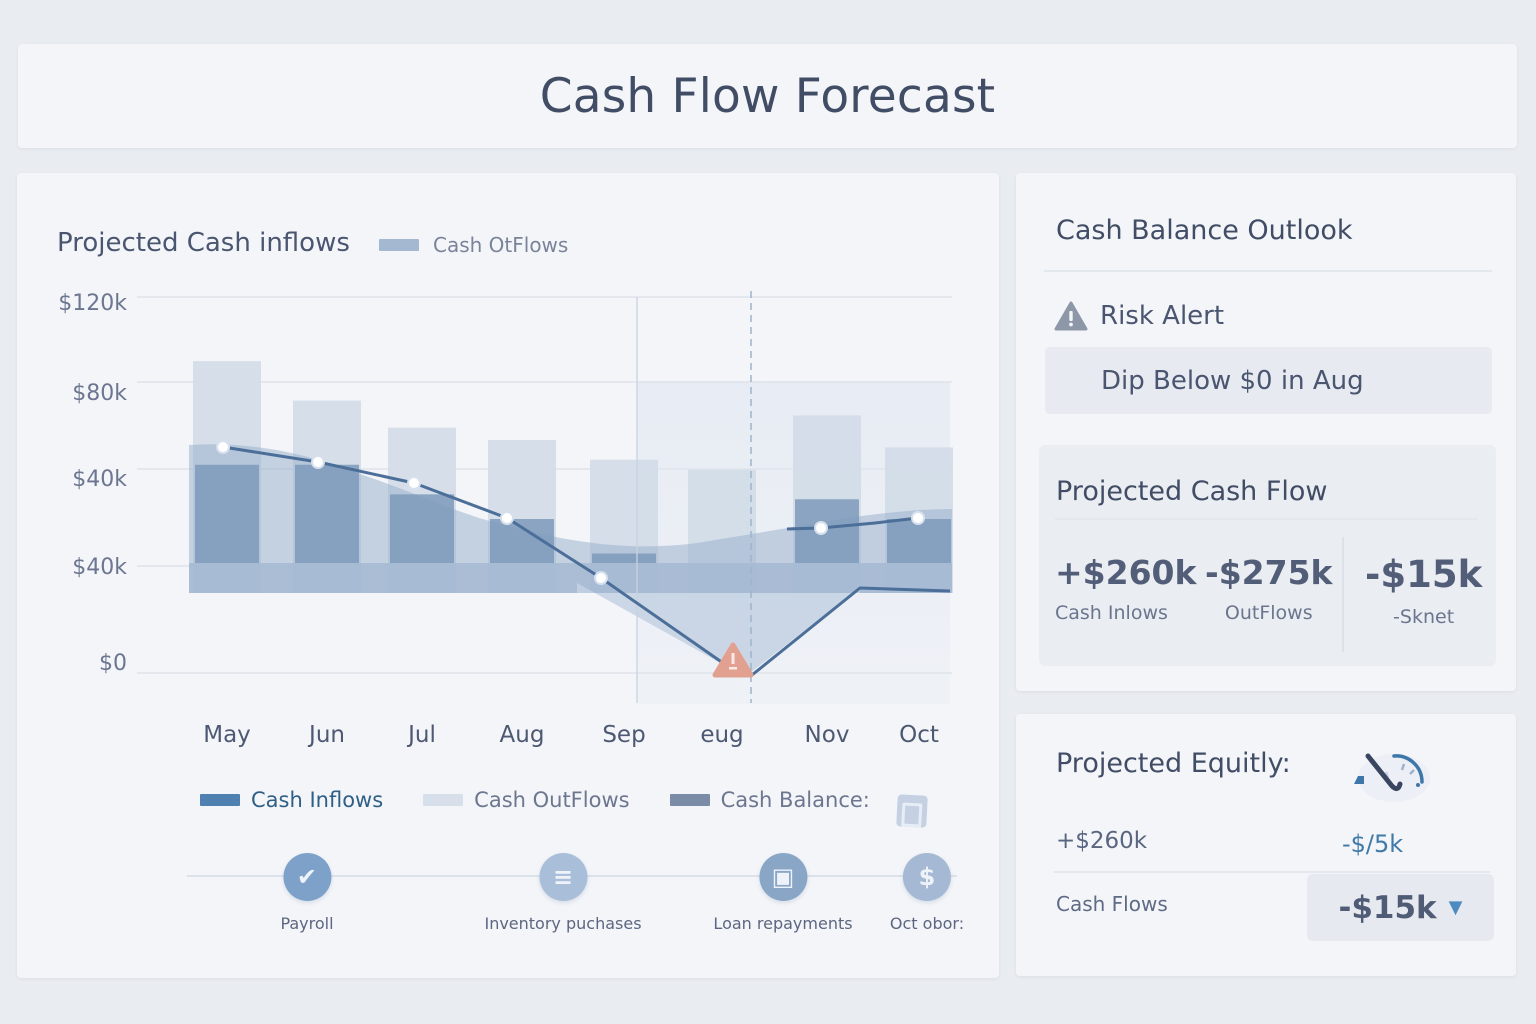  Describe the element at coordinates (522, 735) in the screenshot. I see `x-tick-label: Aug` at that location.